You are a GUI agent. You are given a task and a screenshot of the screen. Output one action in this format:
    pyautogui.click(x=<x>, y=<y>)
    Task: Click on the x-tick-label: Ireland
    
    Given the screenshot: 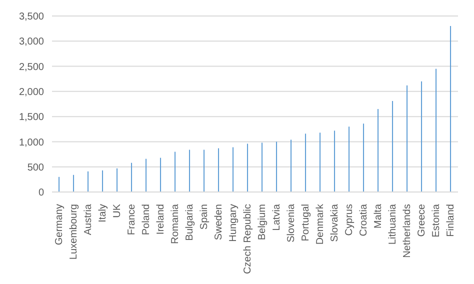 What is the action you would take?
    pyautogui.click(x=160, y=219)
    